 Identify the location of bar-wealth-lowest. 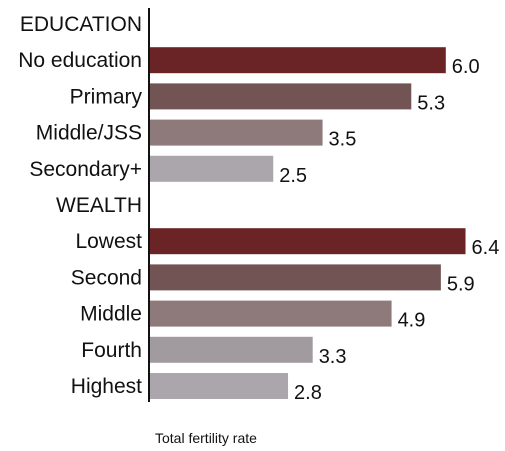
(308, 241).